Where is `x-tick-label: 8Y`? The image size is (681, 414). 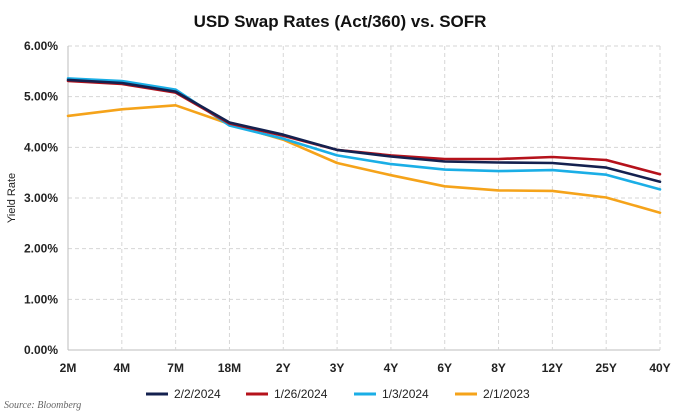 x-tick-label: 8Y is located at coordinates (498, 368).